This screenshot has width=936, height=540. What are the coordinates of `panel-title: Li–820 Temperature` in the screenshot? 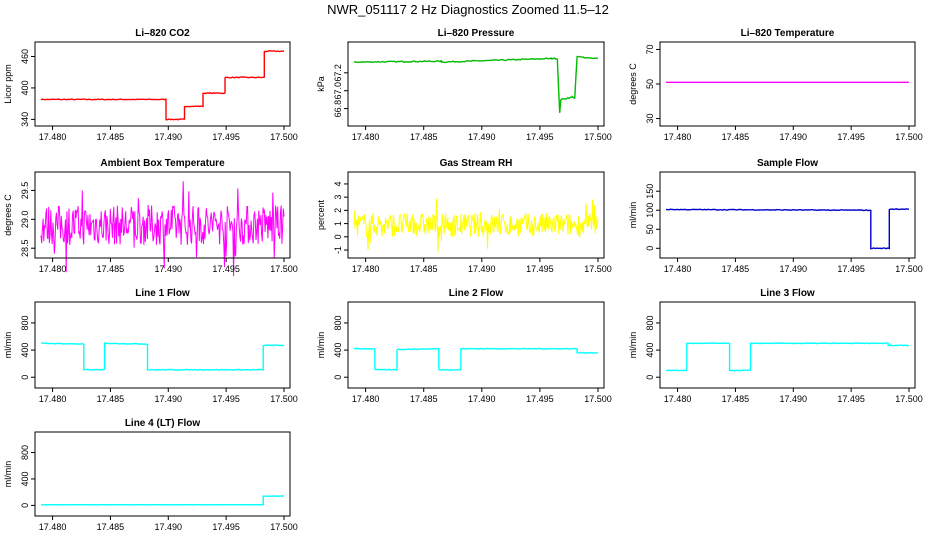 It's located at (788, 33).